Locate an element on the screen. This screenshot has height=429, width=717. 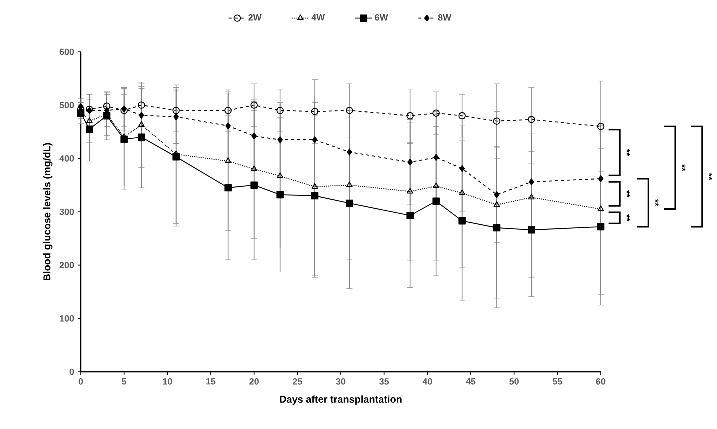
legend-label: 4W is located at coordinates (319, 17).